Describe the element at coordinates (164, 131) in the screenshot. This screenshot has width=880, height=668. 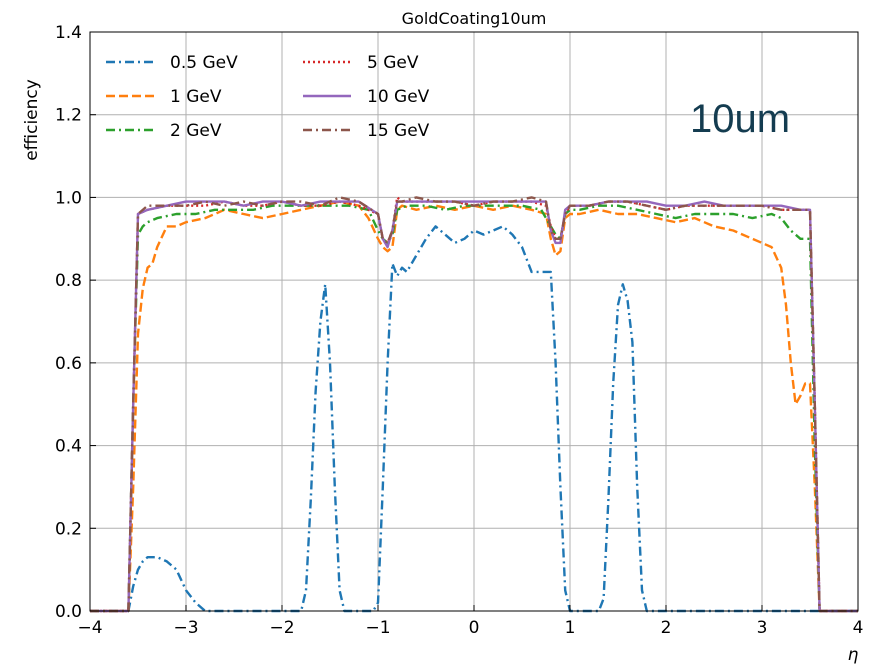
I see `legend-item: 2 GeV` at that location.